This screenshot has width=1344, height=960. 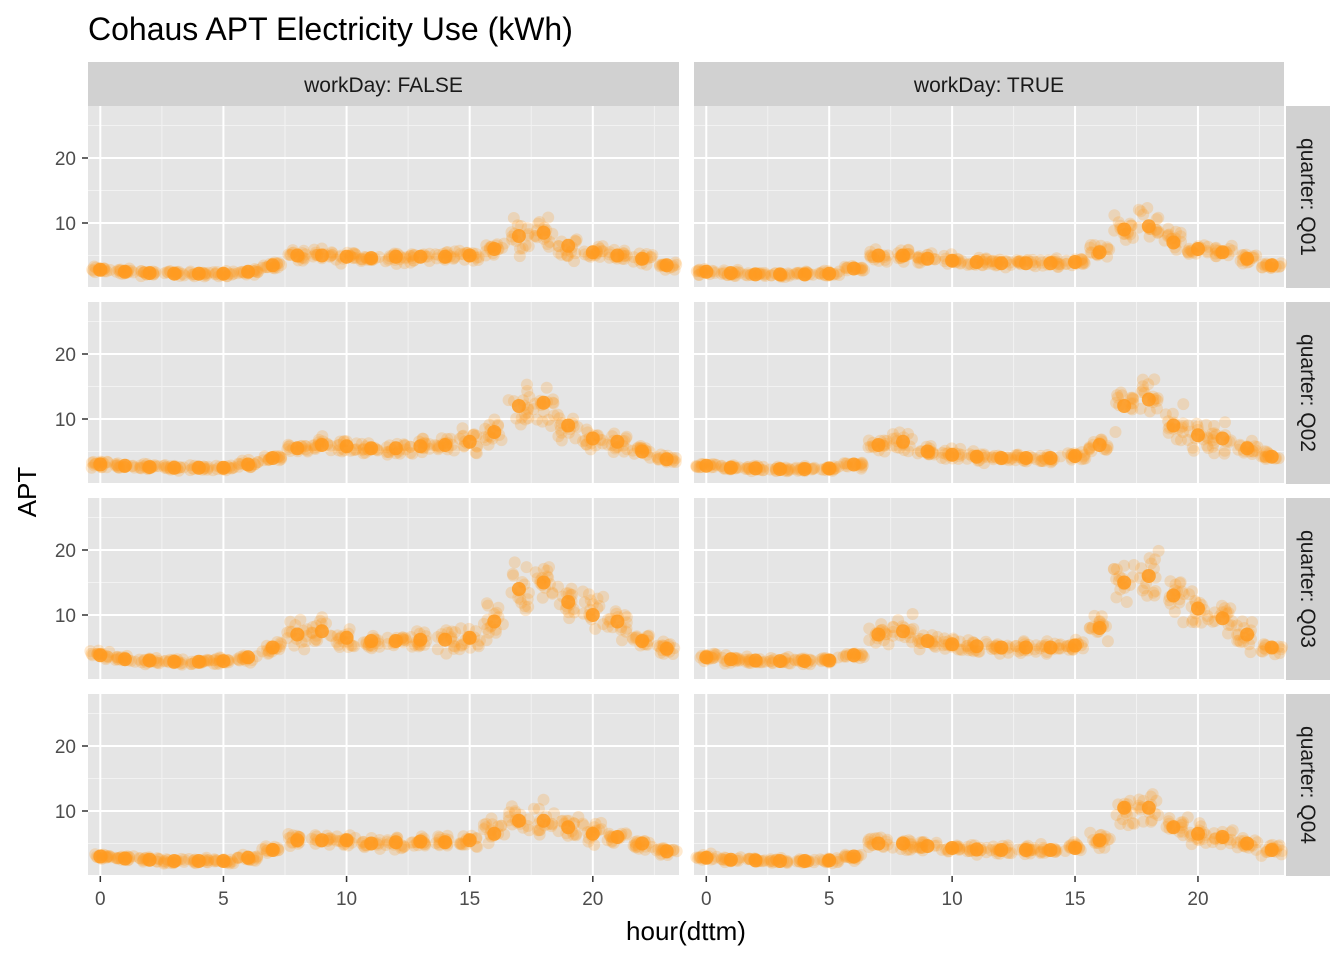 I want to click on strip-row-label: quarter: Q01, so click(x=1307, y=197).